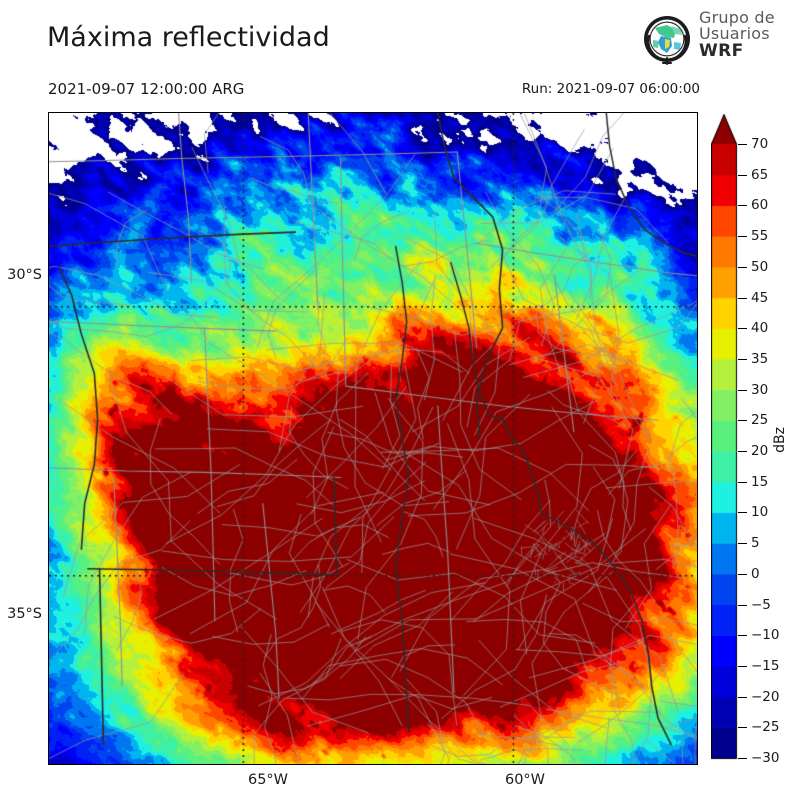 The height and width of the screenshot is (800, 800). What do you see at coordinates (760, 451) in the screenshot?
I see `colorbar-tick-label-10: 20` at bounding box center [760, 451].